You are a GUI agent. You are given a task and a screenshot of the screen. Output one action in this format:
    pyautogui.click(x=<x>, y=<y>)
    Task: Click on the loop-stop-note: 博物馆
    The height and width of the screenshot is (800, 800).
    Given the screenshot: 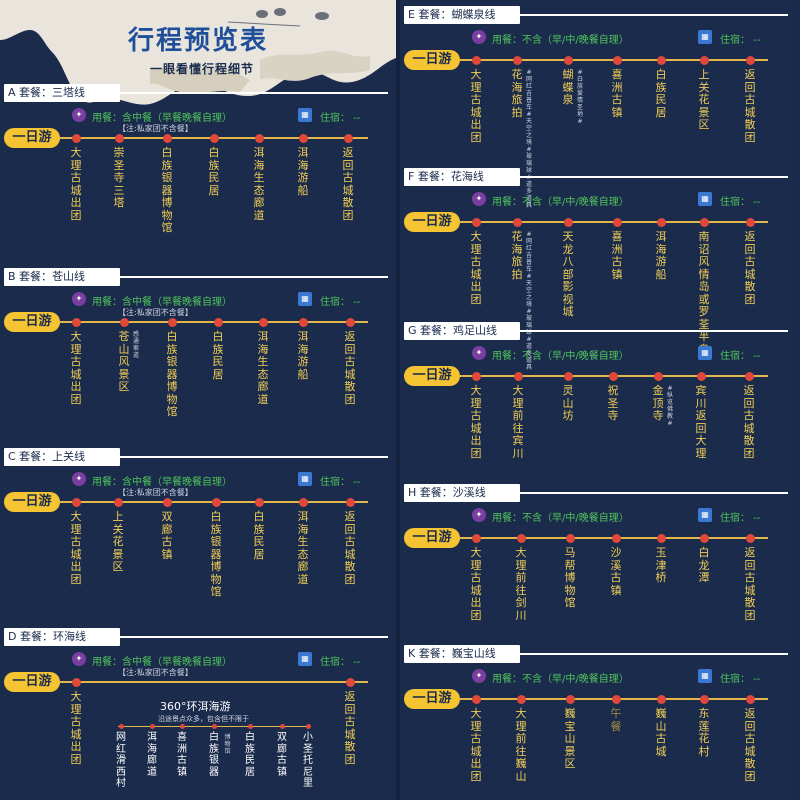 What is the action you would take?
    pyautogui.click(x=227, y=744)
    